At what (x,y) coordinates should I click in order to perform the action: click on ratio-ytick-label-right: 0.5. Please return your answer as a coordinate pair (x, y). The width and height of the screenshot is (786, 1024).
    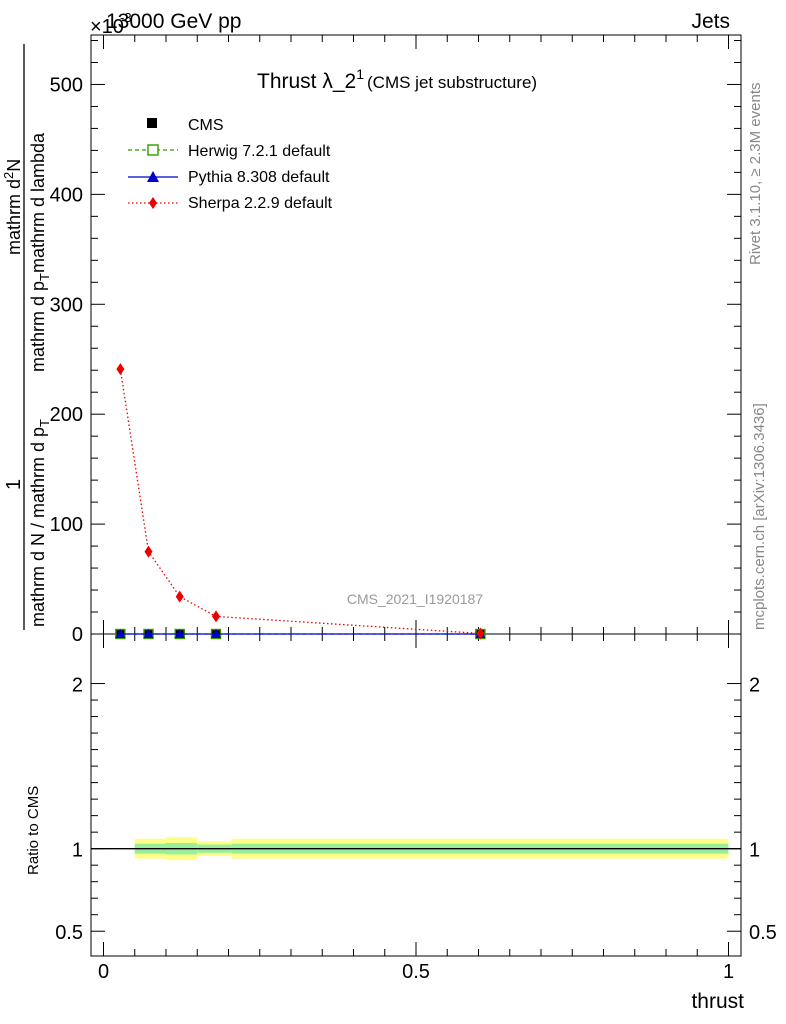
    Looking at the image, I should click on (763, 933).